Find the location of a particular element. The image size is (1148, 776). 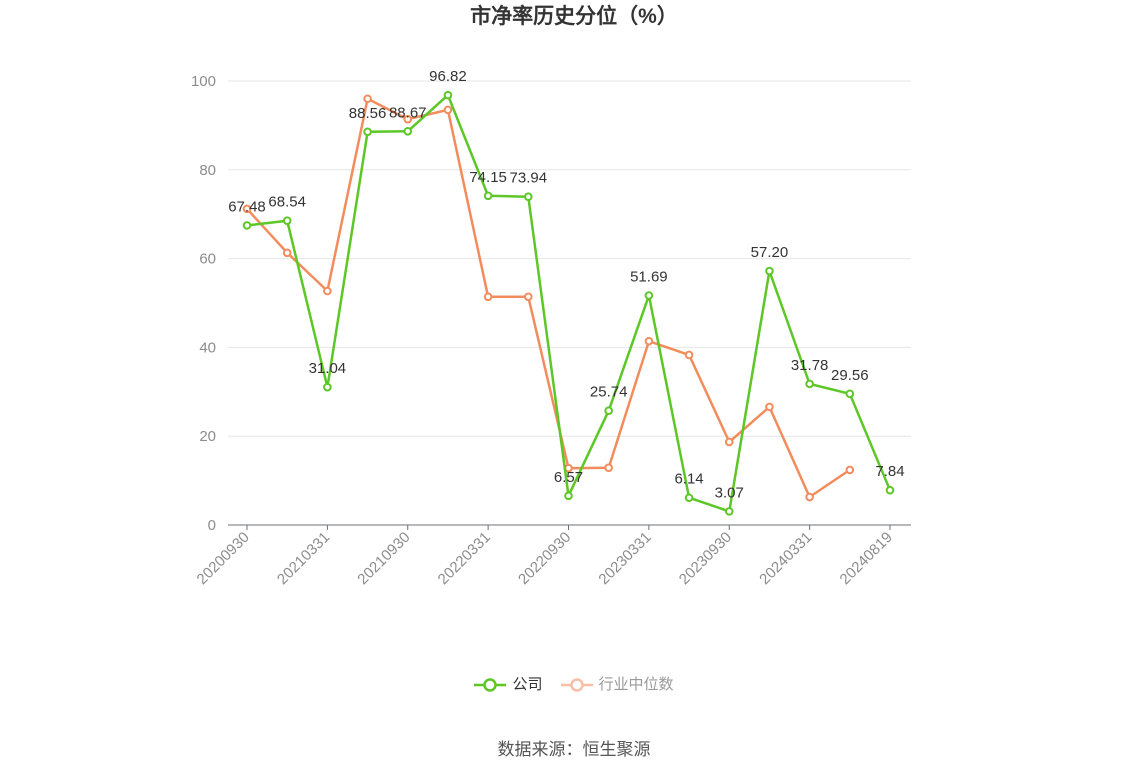

legend-item-industry-median: 行业中位数 is located at coordinates (617, 685).